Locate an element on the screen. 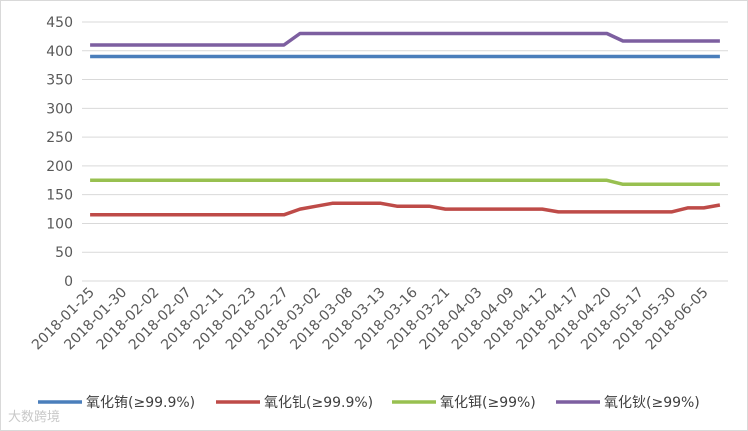 The height and width of the screenshot is (431, 748). y-tick-label: 150 is located at coordinates (59, 196).